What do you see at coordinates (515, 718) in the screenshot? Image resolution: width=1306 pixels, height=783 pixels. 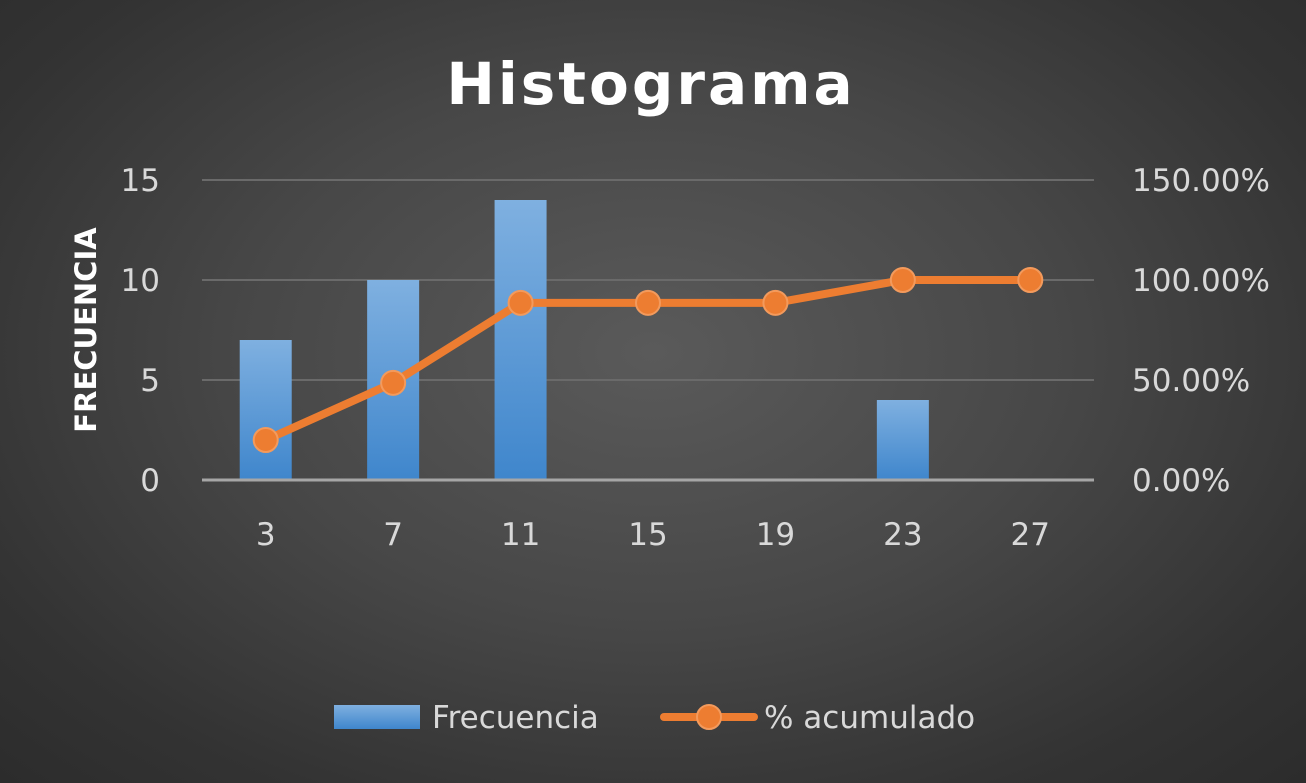 I see `legend-label-bar: Frecuencia` at bounding box center [515, 718].